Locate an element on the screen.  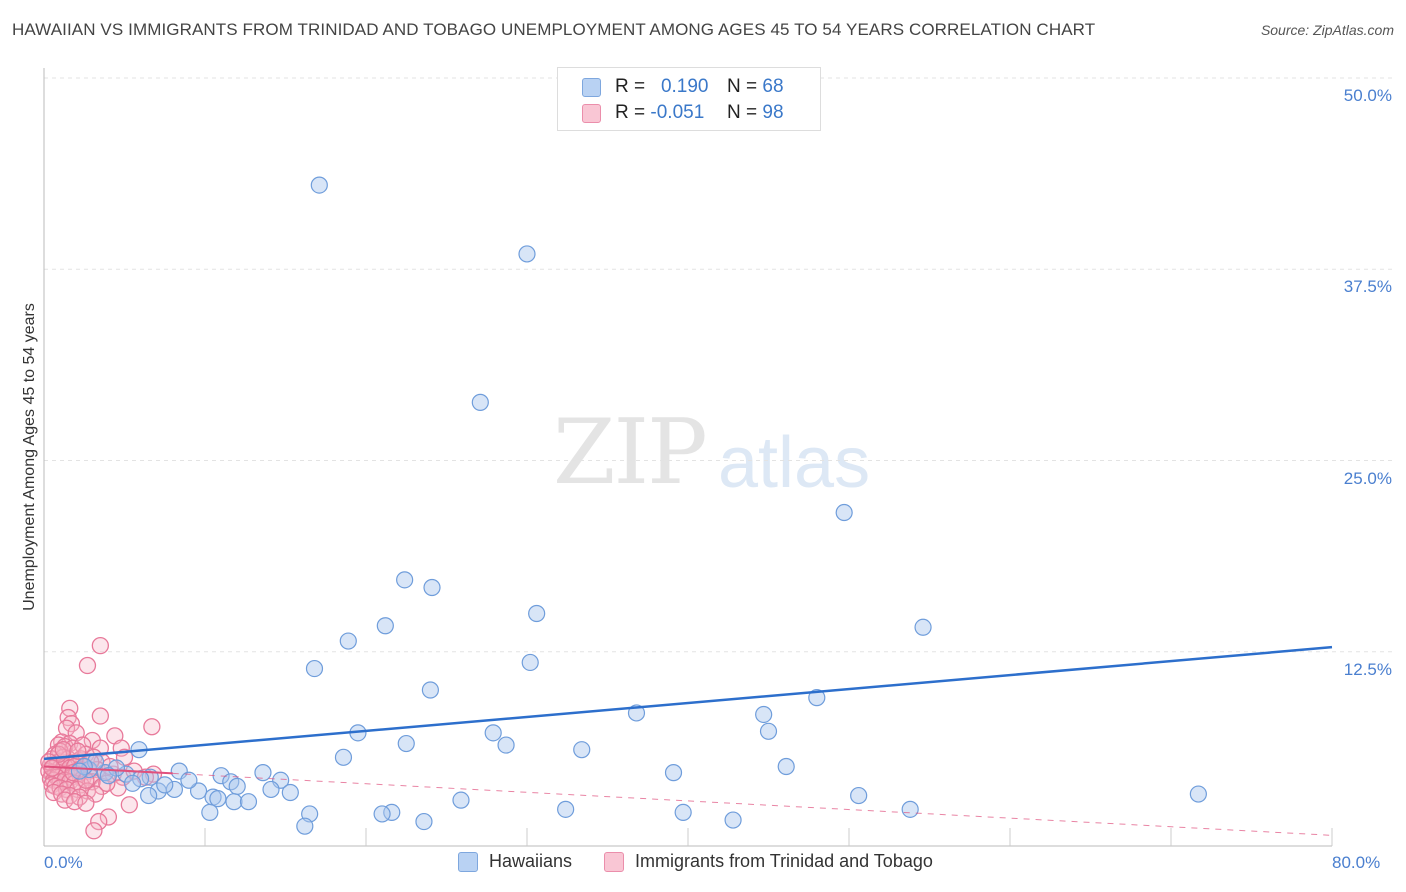
r-value: 0.190 is located at coordinates (684, 86).